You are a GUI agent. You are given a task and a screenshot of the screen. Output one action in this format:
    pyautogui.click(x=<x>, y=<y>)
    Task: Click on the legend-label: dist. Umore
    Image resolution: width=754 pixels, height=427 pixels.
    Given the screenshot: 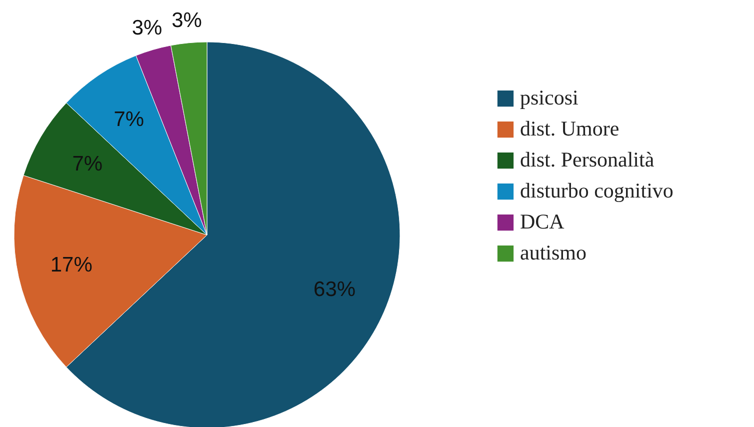 What is the action you would take?
    pyautogui.click(x=570, y=128)
    